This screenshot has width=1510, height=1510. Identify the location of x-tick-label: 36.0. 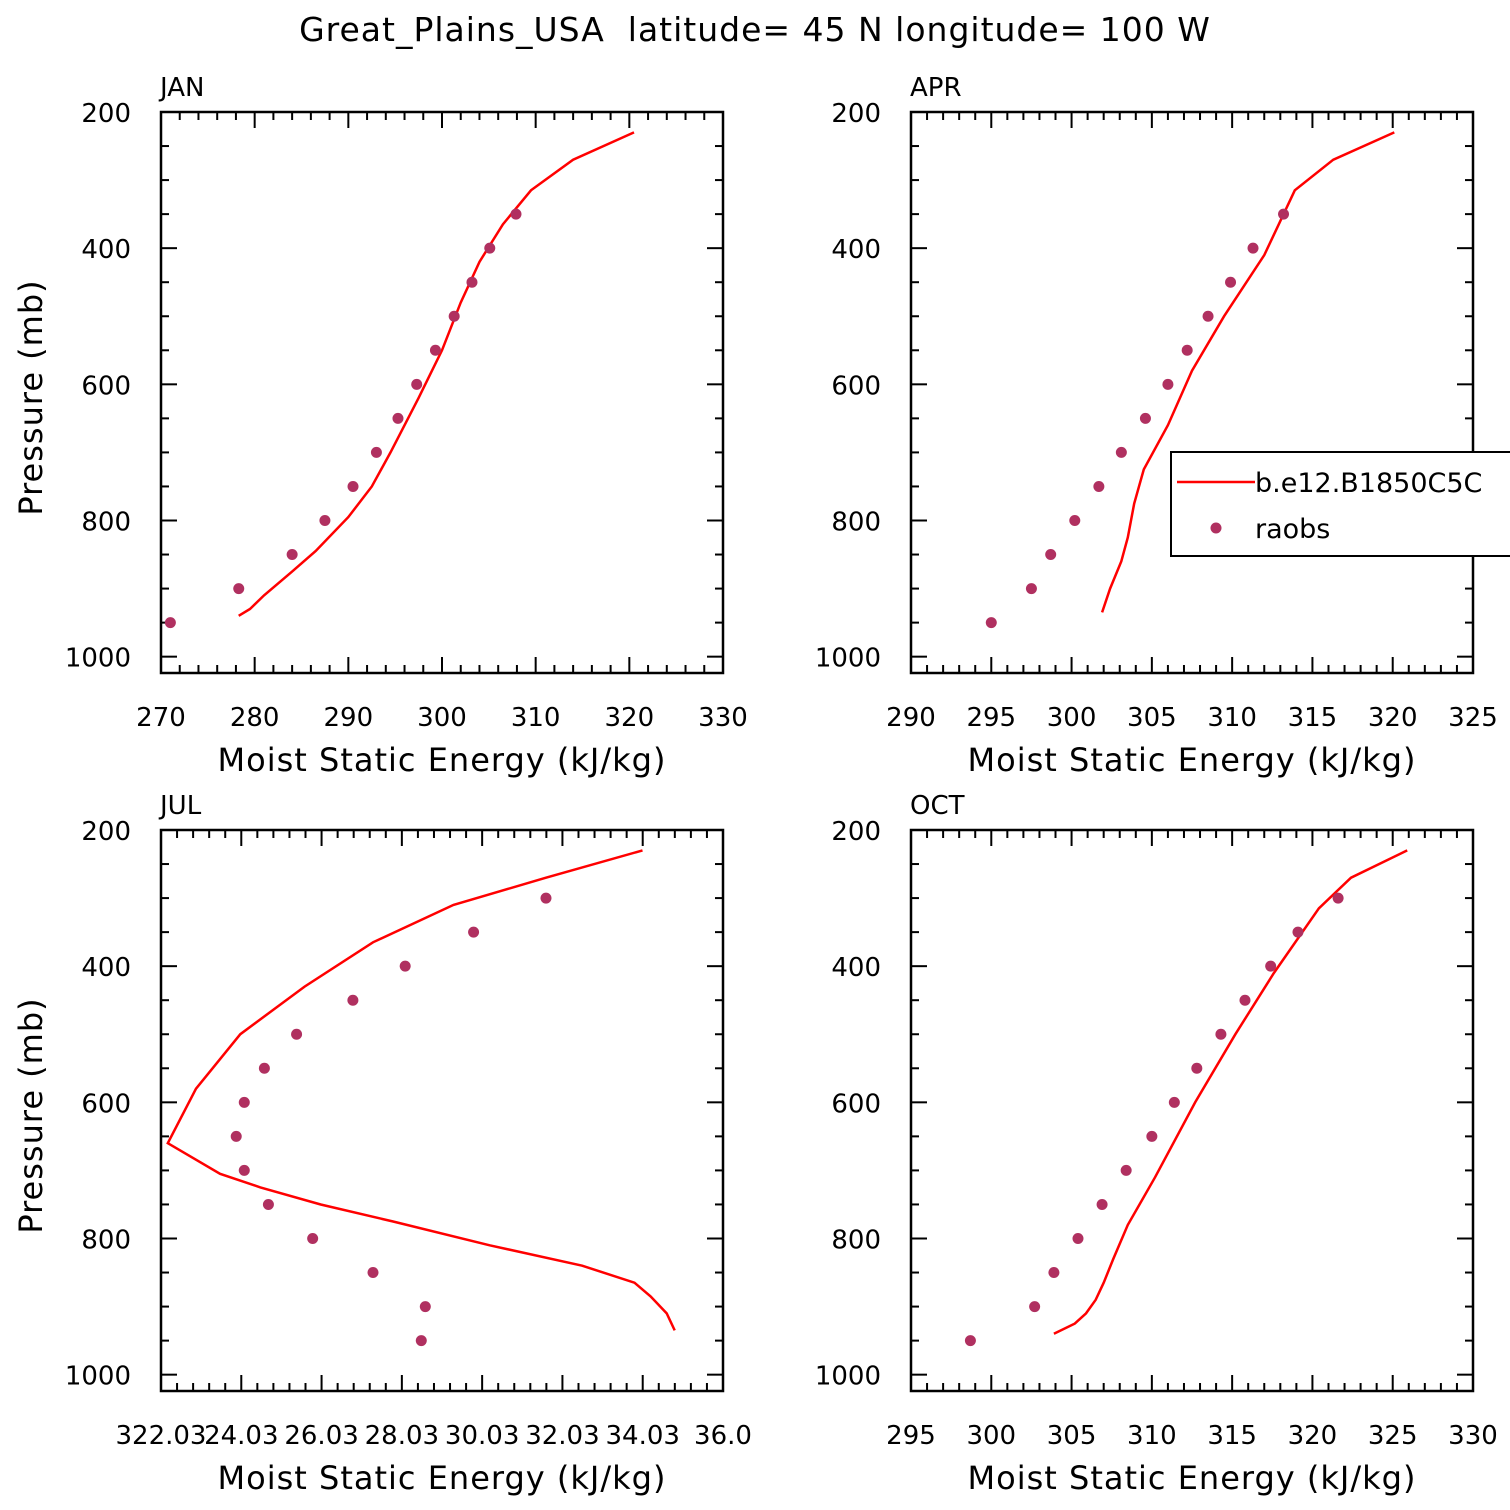
(723, 1436).